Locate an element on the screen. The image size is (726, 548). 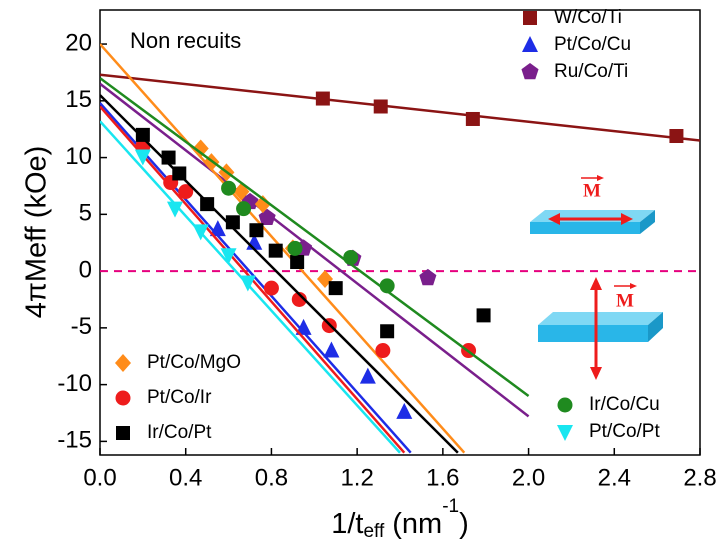
annotation: Non recuits is located at coordinates (185, 40).